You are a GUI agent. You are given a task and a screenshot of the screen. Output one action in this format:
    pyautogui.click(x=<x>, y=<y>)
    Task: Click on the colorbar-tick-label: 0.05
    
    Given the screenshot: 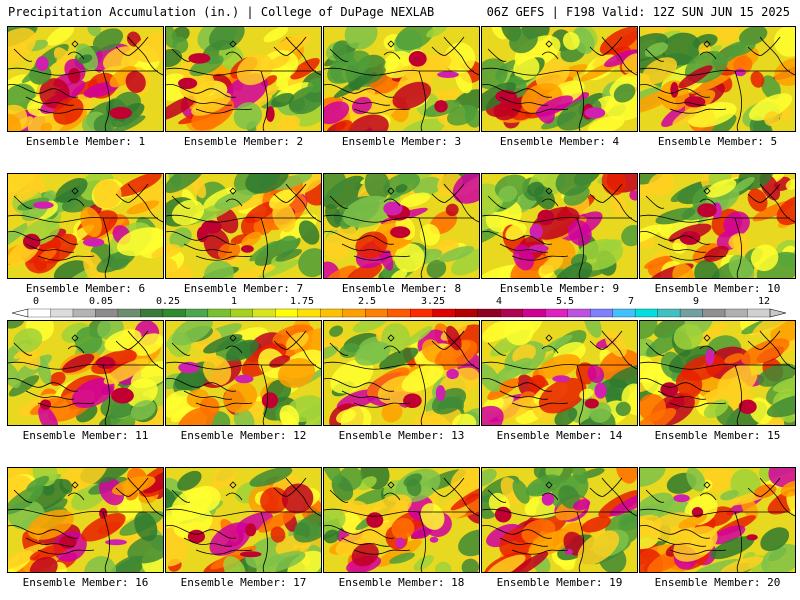 What is the action you would take?
    pyautogui.click(x=101, y=301)
    